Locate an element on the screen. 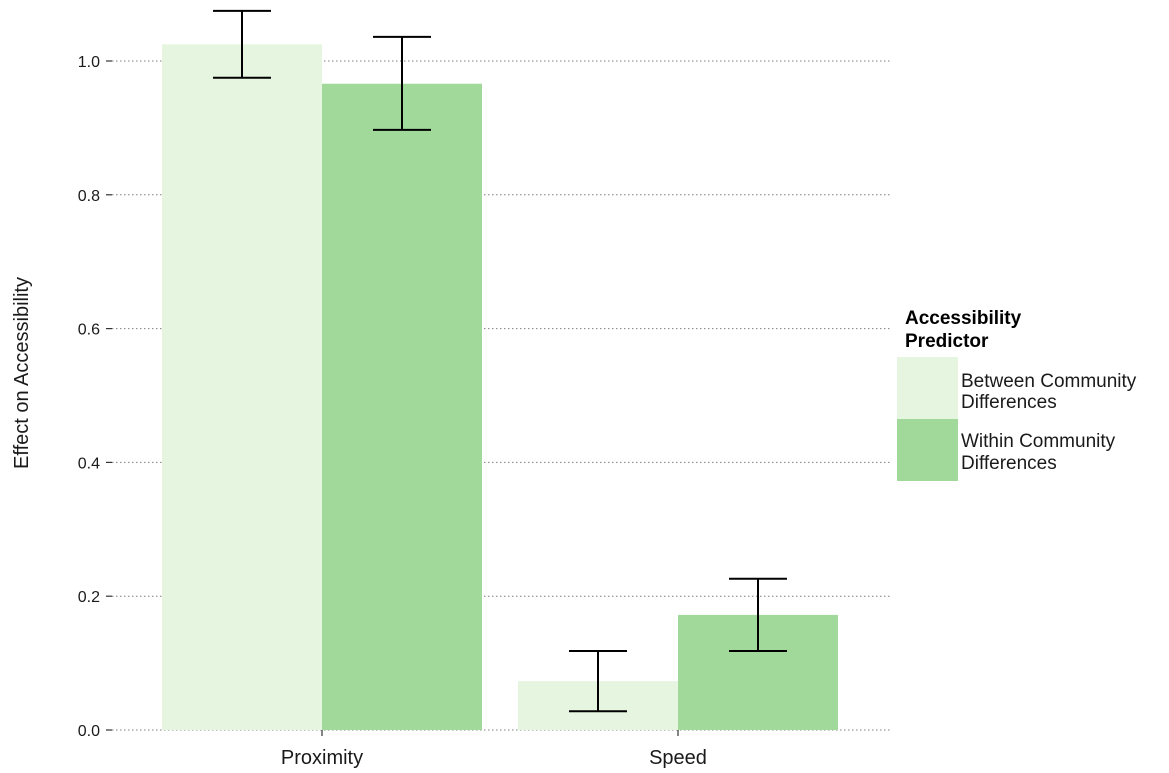 Image resolution: width=1169 pixels, height=773 pixels. x-tick-label: Speed is located at coordinates (678, 758).